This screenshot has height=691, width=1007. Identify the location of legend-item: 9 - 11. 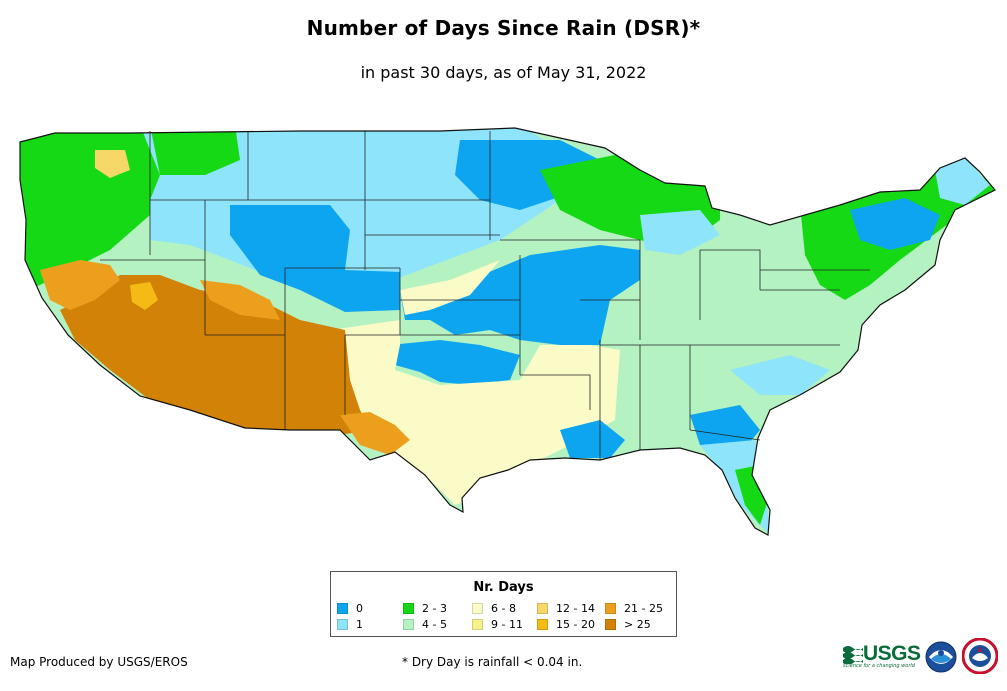
(497, 624).